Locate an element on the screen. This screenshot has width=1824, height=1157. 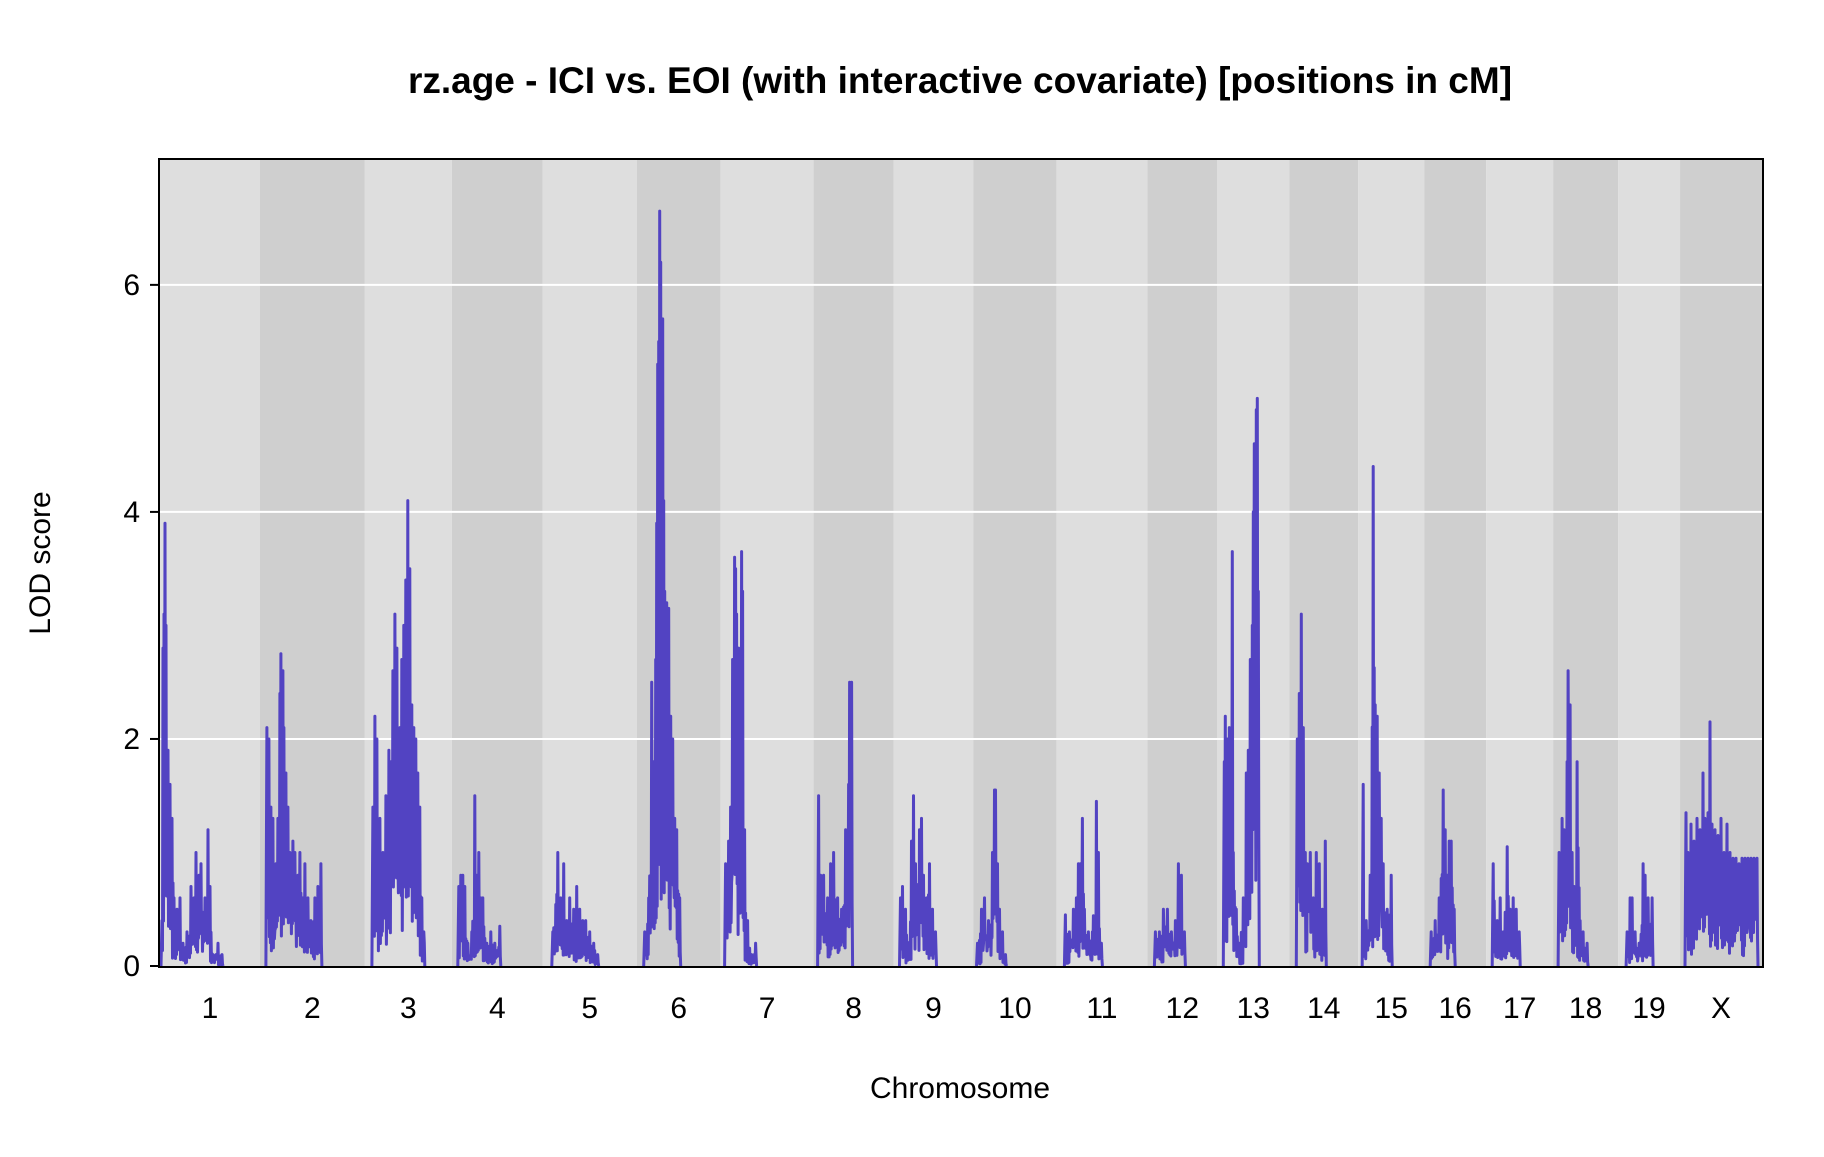
x-tick-label-1: 1 is located at coordinates (210, 1008).